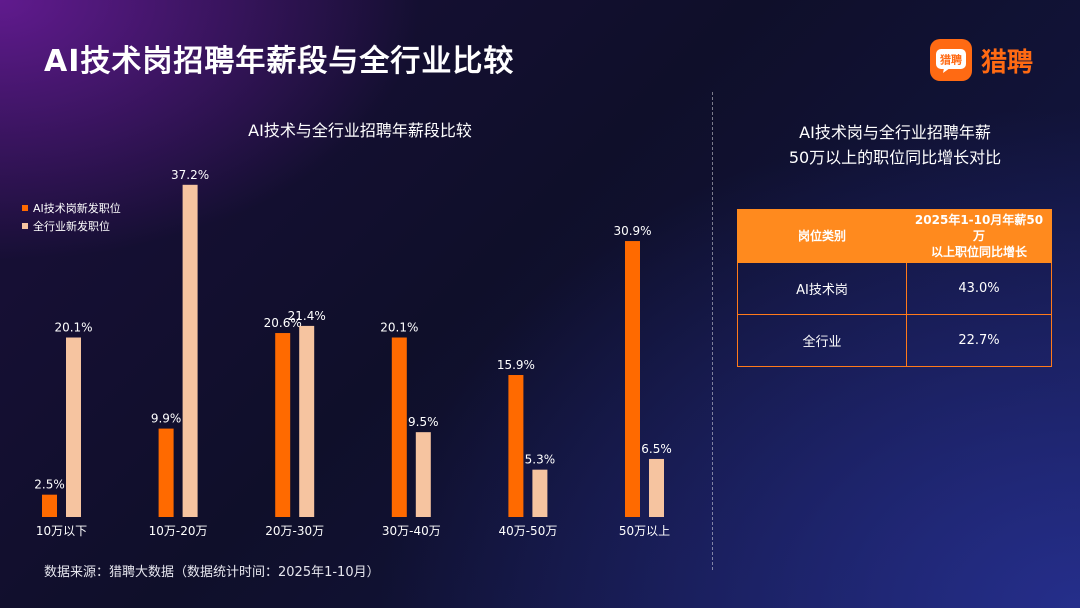 This screenshot has height=608, width=1080. I want to click on logo-mark-text: 猎聘, so click(951, 60).